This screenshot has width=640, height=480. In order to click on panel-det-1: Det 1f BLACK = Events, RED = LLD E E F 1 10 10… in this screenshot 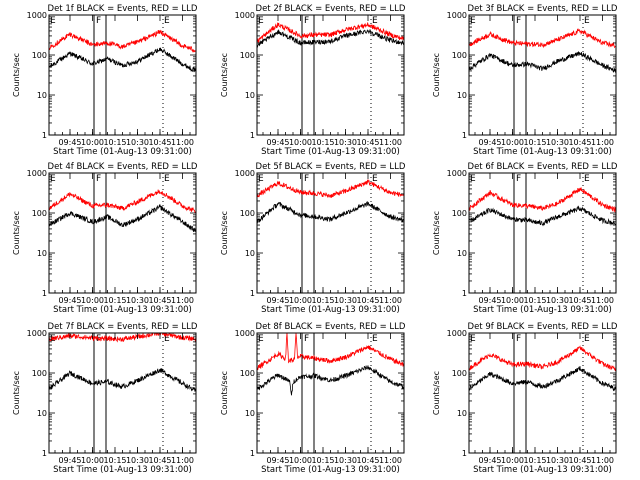, I will do `click(105, 80)`.